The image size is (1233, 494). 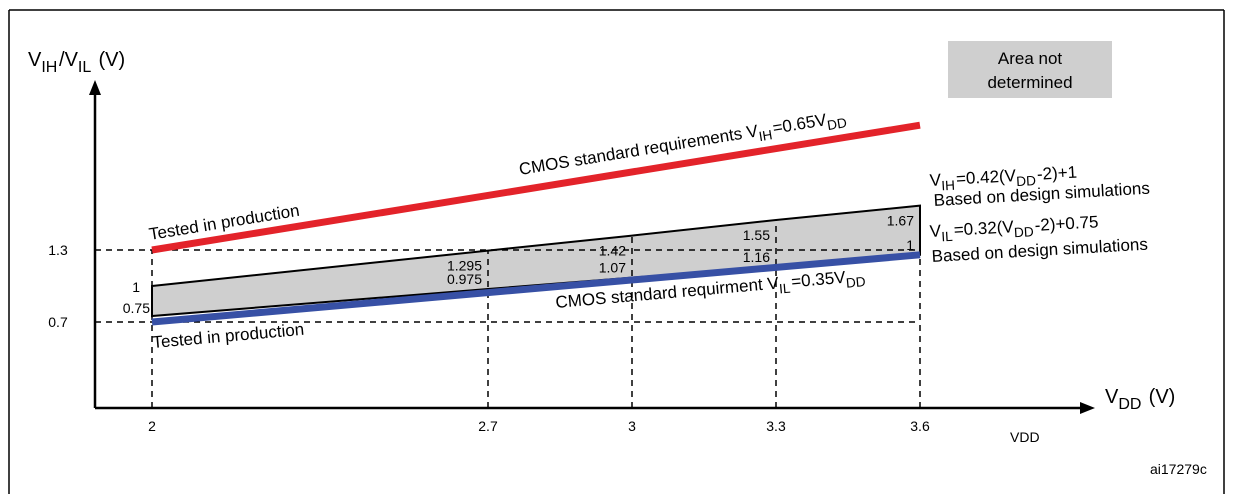 I want to click on vil-tested-label: Tested in production, so click(x=228, y=336).